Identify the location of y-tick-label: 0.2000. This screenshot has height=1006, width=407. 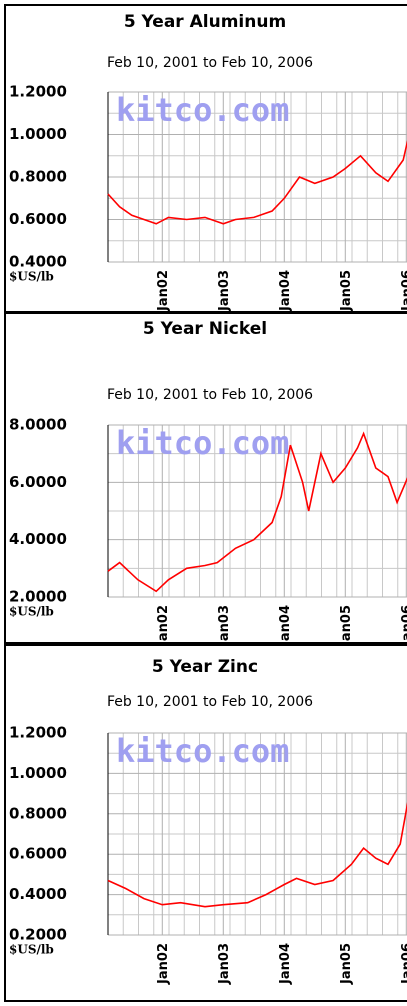
(38, 935).